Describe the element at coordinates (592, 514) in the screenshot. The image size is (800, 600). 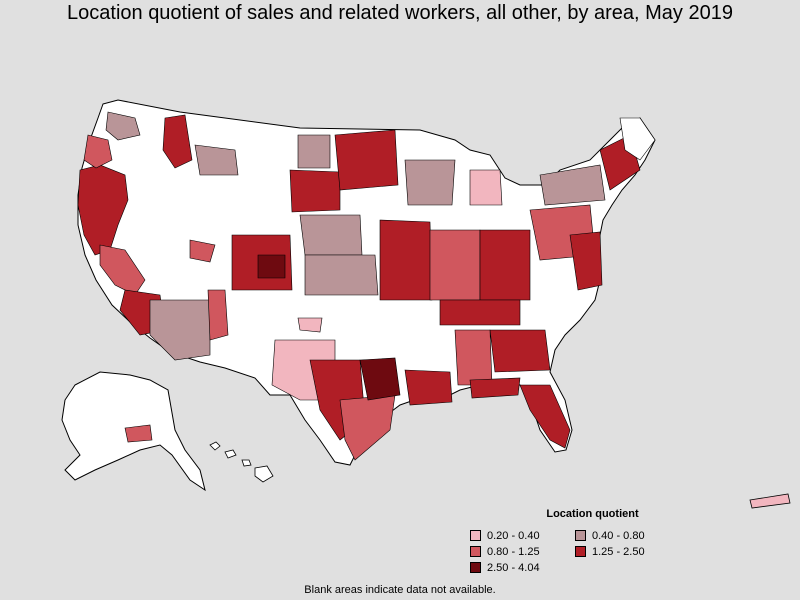
I see `legend-title: Location quotient` at that location.